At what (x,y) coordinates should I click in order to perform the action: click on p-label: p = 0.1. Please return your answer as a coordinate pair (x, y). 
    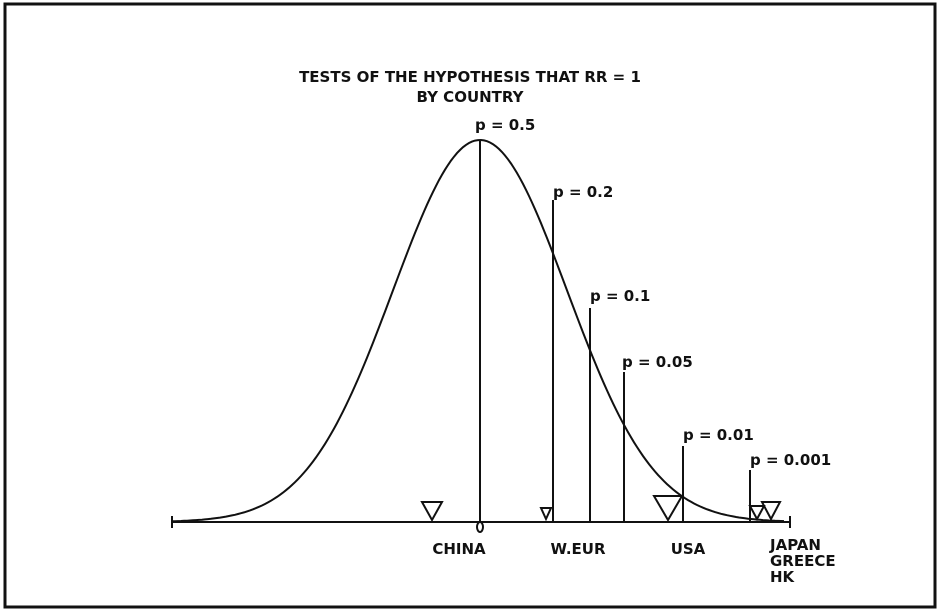
    Looking at the image, I should click on (620, 296).